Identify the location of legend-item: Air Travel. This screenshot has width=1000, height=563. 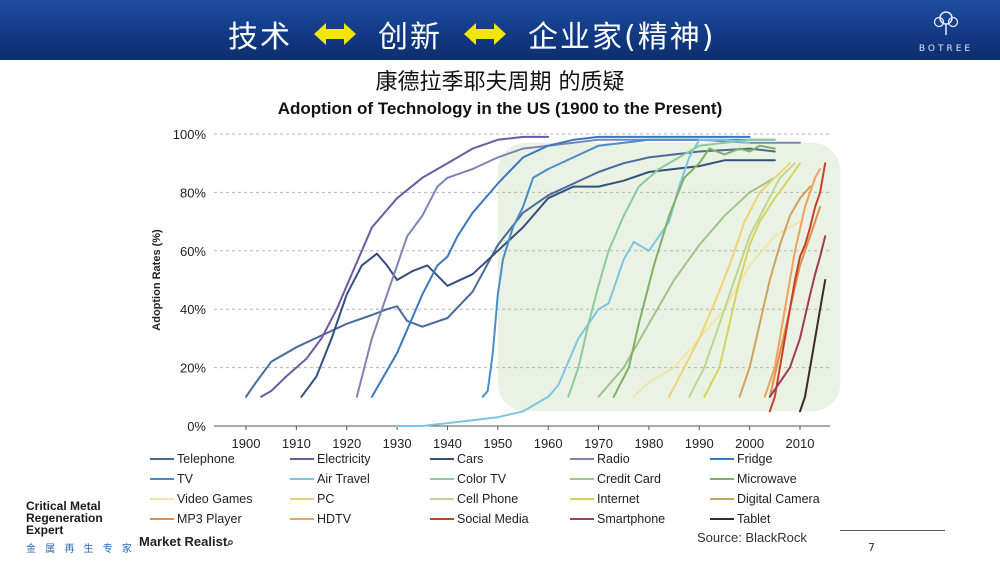
(360, 479).